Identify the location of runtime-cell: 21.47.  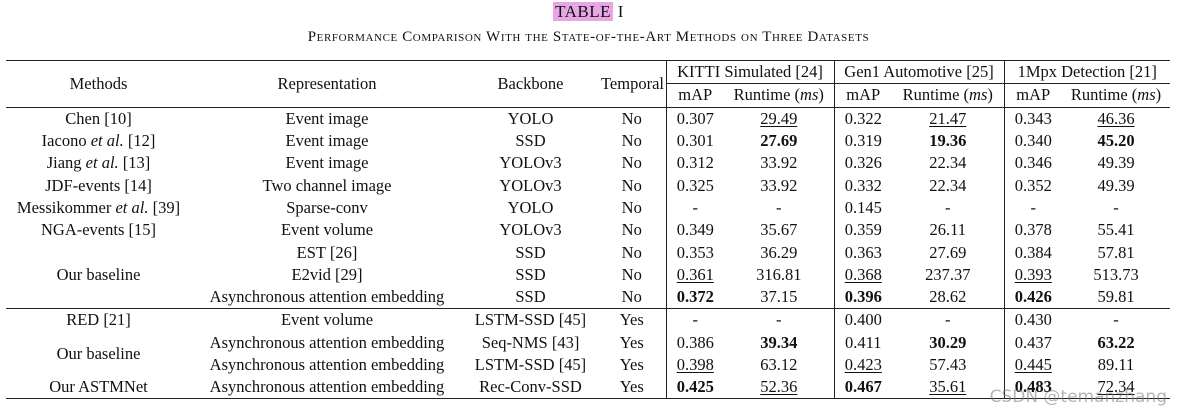
(948, 118).